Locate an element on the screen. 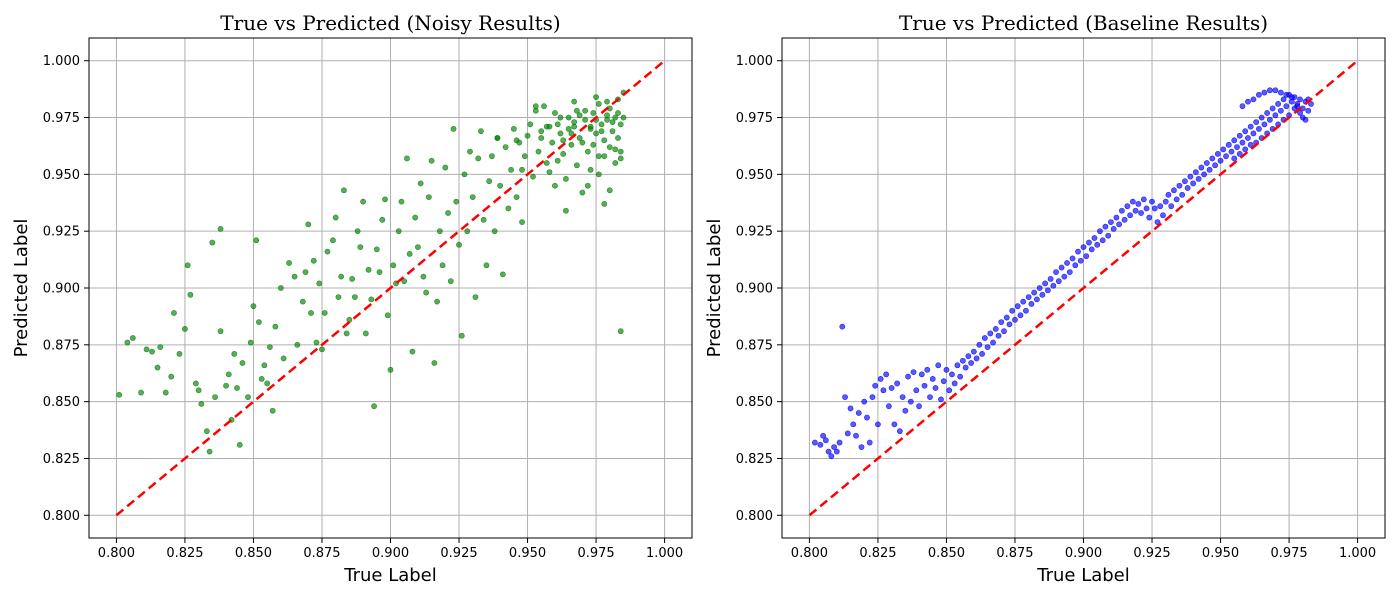 This screenshot has height=600, width=1400. y-tick-label: 0.800 is located at coordinates (754, 516).